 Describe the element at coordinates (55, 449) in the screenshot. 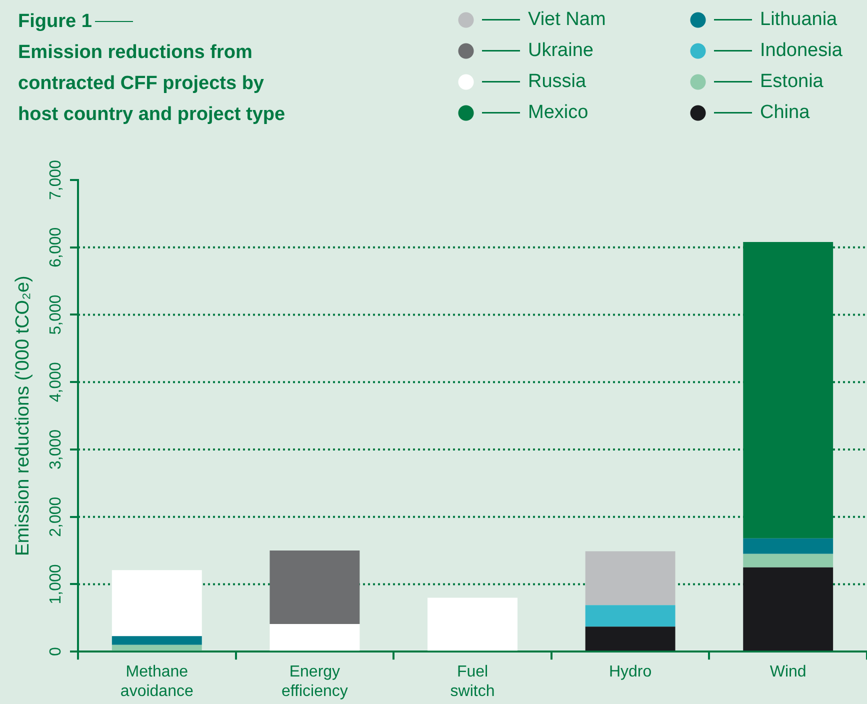

I see `y-tick-label: 3,000` at that location.